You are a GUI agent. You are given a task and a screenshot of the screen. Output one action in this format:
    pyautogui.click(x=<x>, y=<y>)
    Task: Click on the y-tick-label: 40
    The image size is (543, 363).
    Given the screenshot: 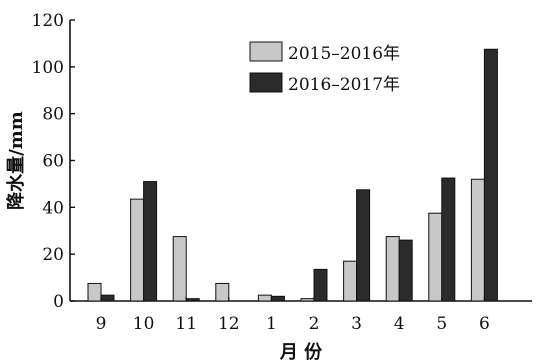 What is the action you would take?
    pyautogui.click(x=53, y=208)
    